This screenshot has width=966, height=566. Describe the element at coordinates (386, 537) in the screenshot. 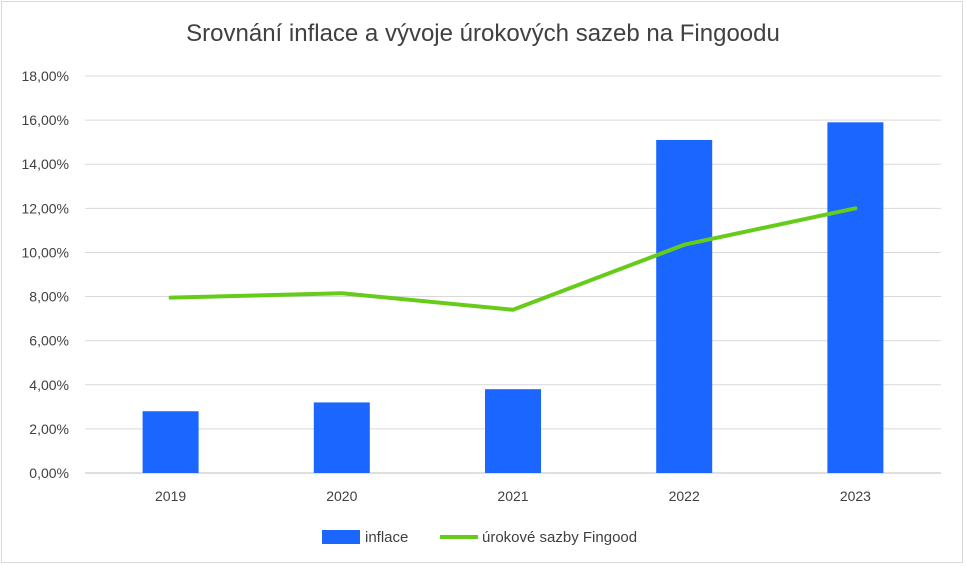

I see `legend-label-bar: inflace` at that location.